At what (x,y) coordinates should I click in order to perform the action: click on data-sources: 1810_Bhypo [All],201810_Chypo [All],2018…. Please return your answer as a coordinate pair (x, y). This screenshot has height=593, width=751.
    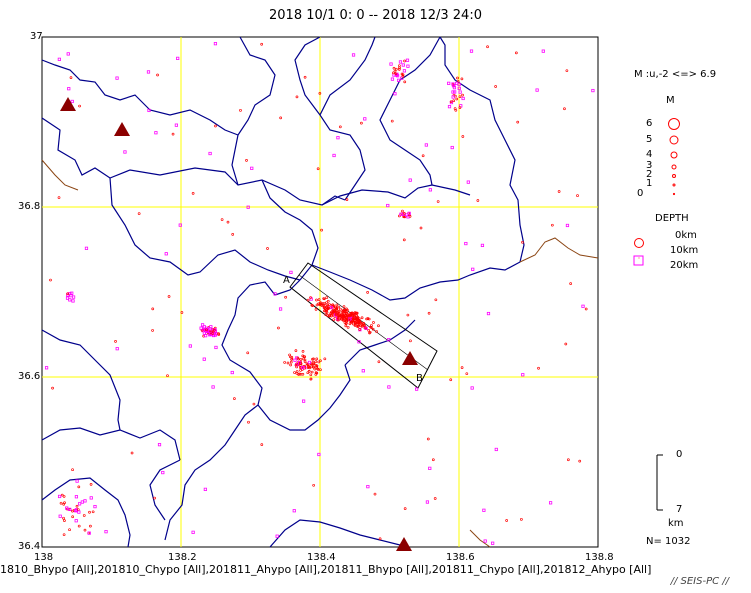
    Looking at the image, I should click on (326, 569).